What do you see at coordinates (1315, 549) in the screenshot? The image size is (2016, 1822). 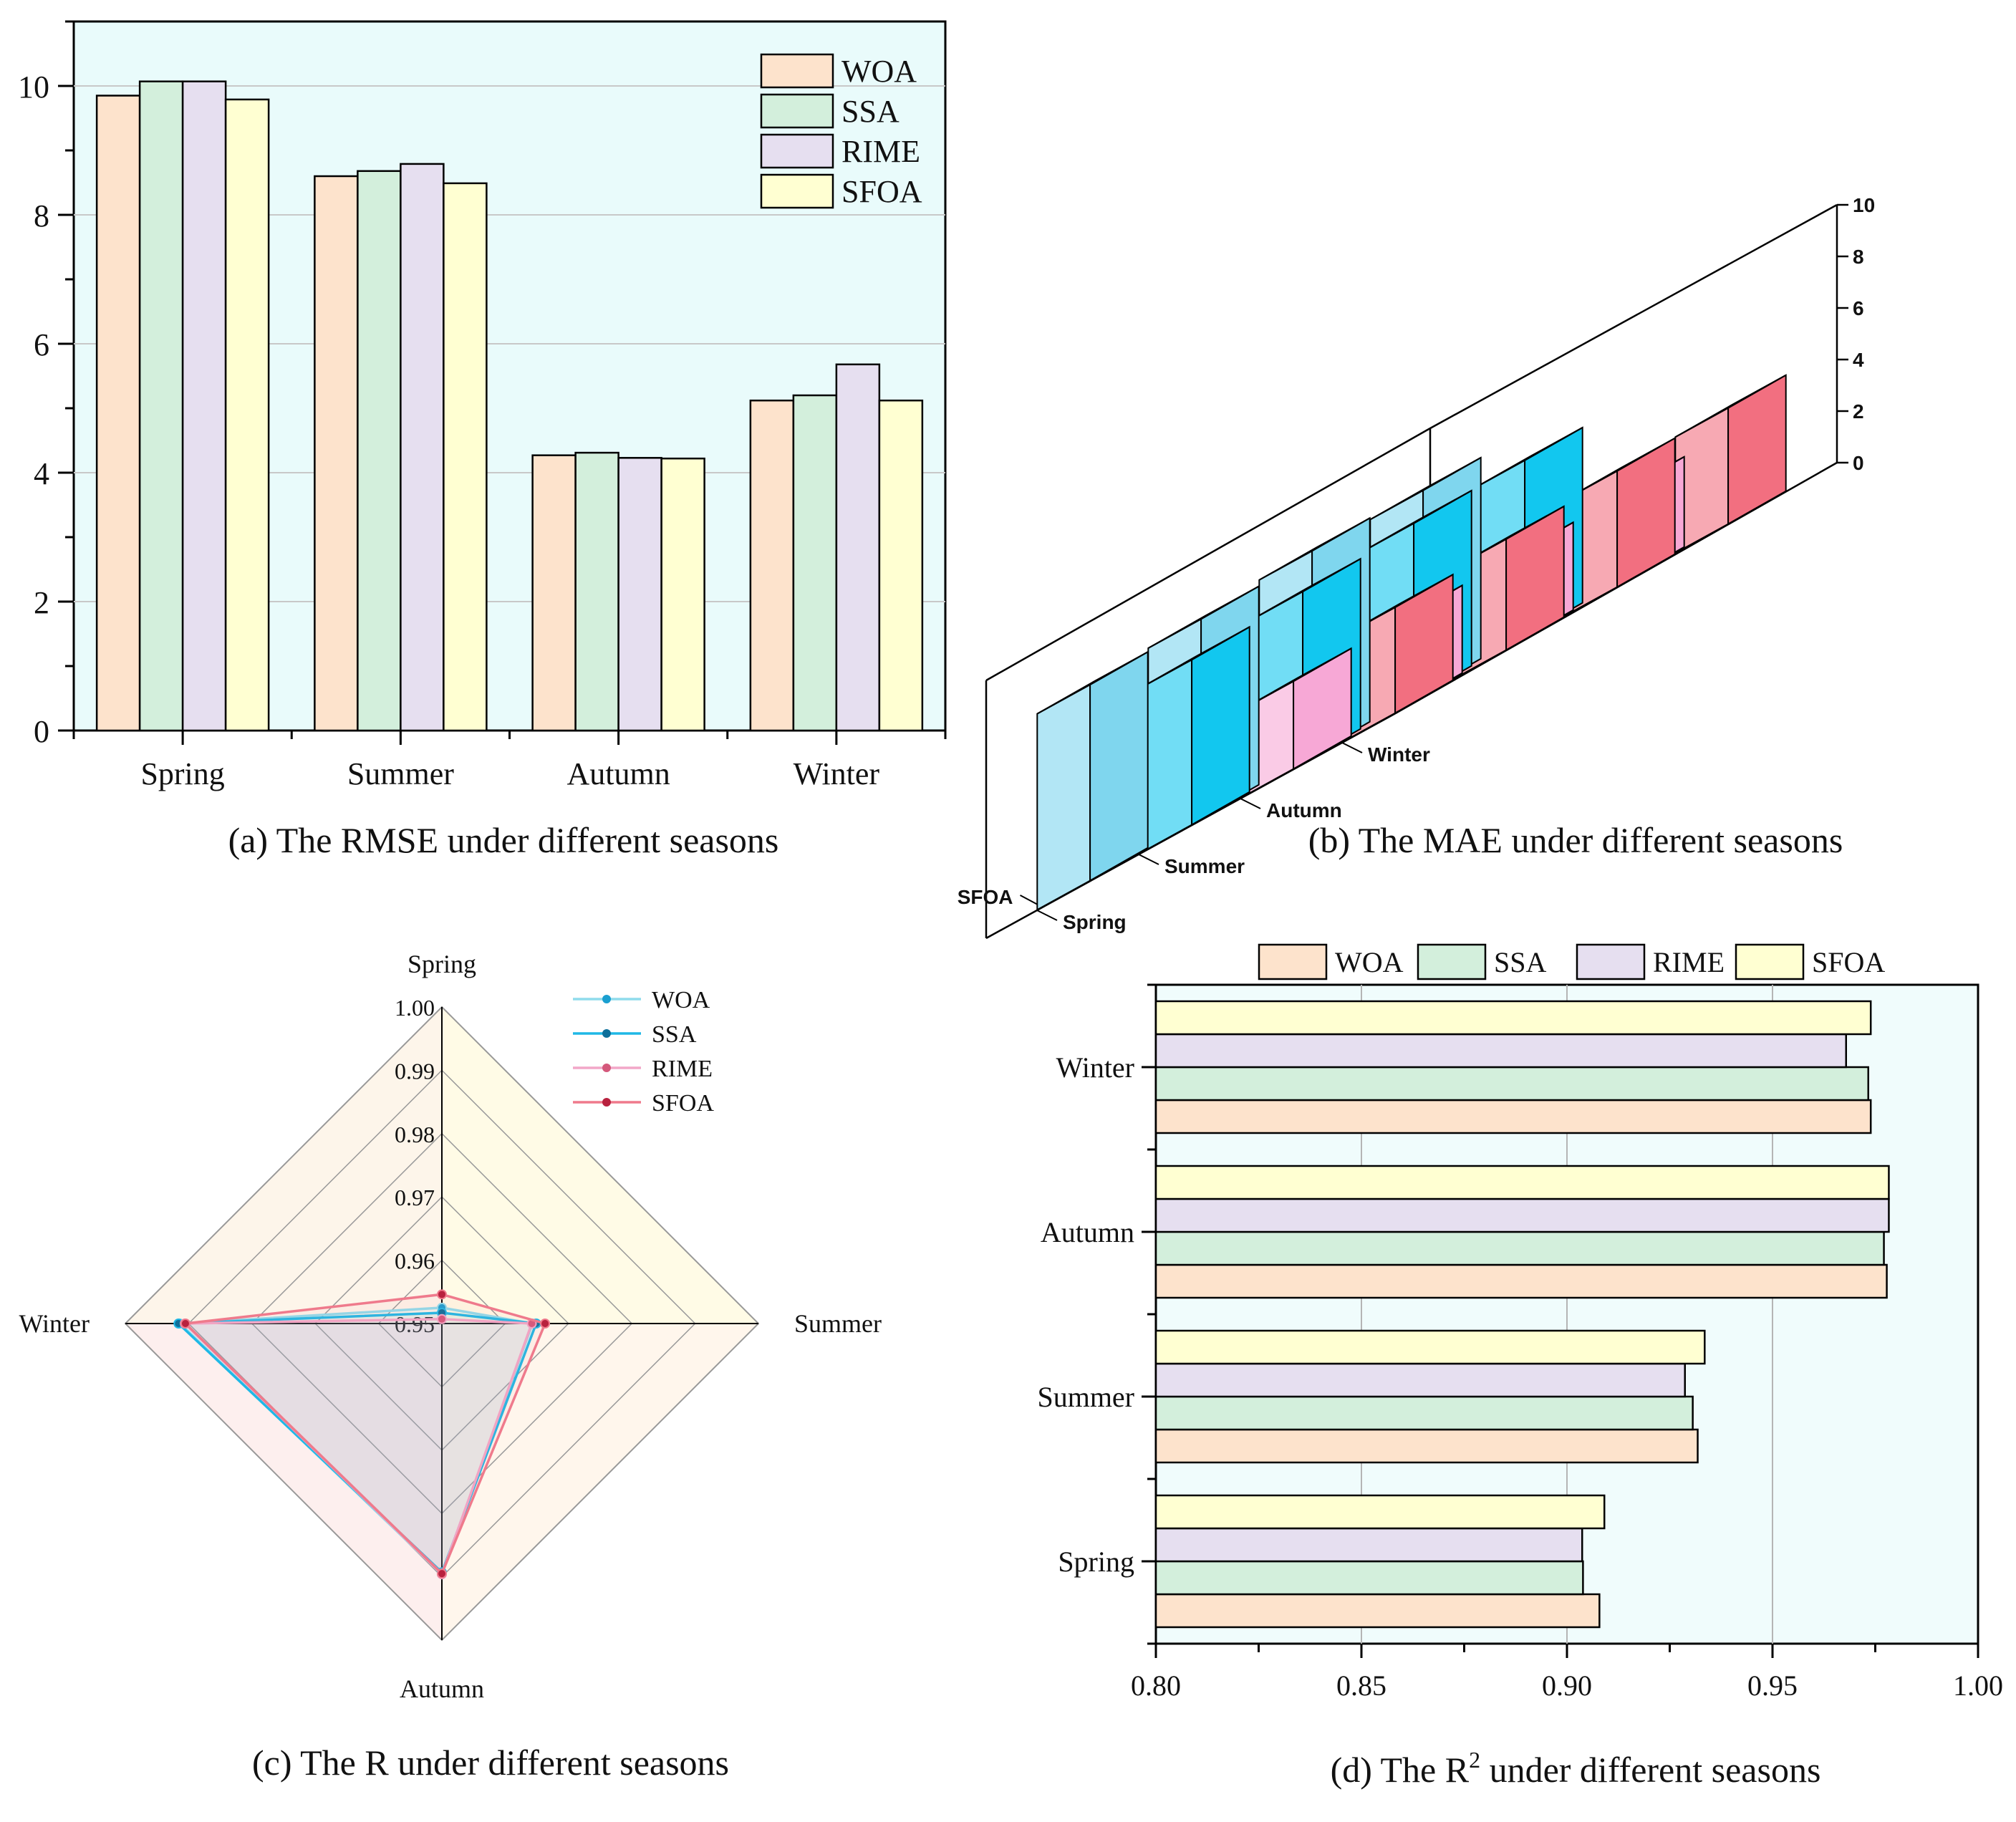 I see `mae-bar-top-spring-ssa` at bounding box center [1315, 549].